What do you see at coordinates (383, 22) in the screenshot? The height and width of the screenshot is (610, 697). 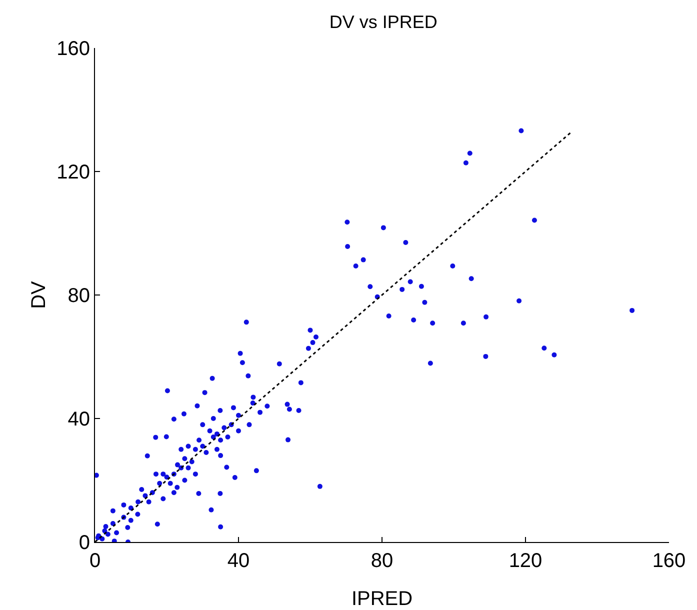 I see `chart-title: DV vs IPRED` at bounding box center [383, 22].